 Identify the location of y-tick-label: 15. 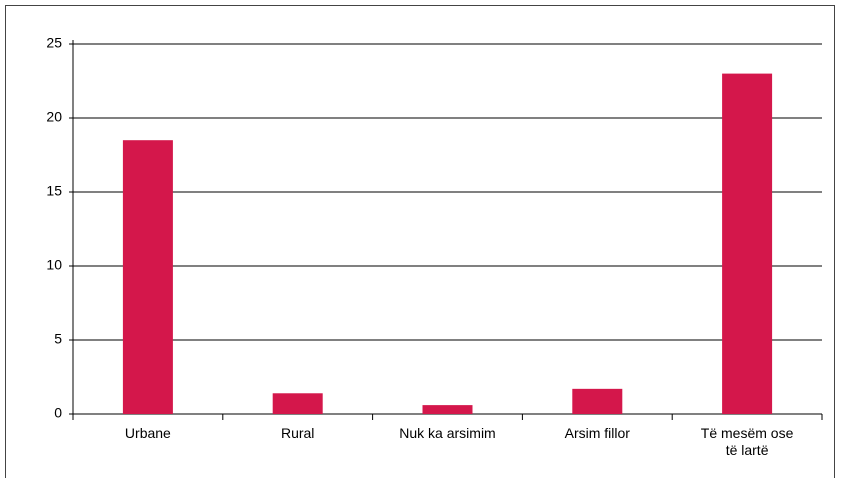
(54, 191).